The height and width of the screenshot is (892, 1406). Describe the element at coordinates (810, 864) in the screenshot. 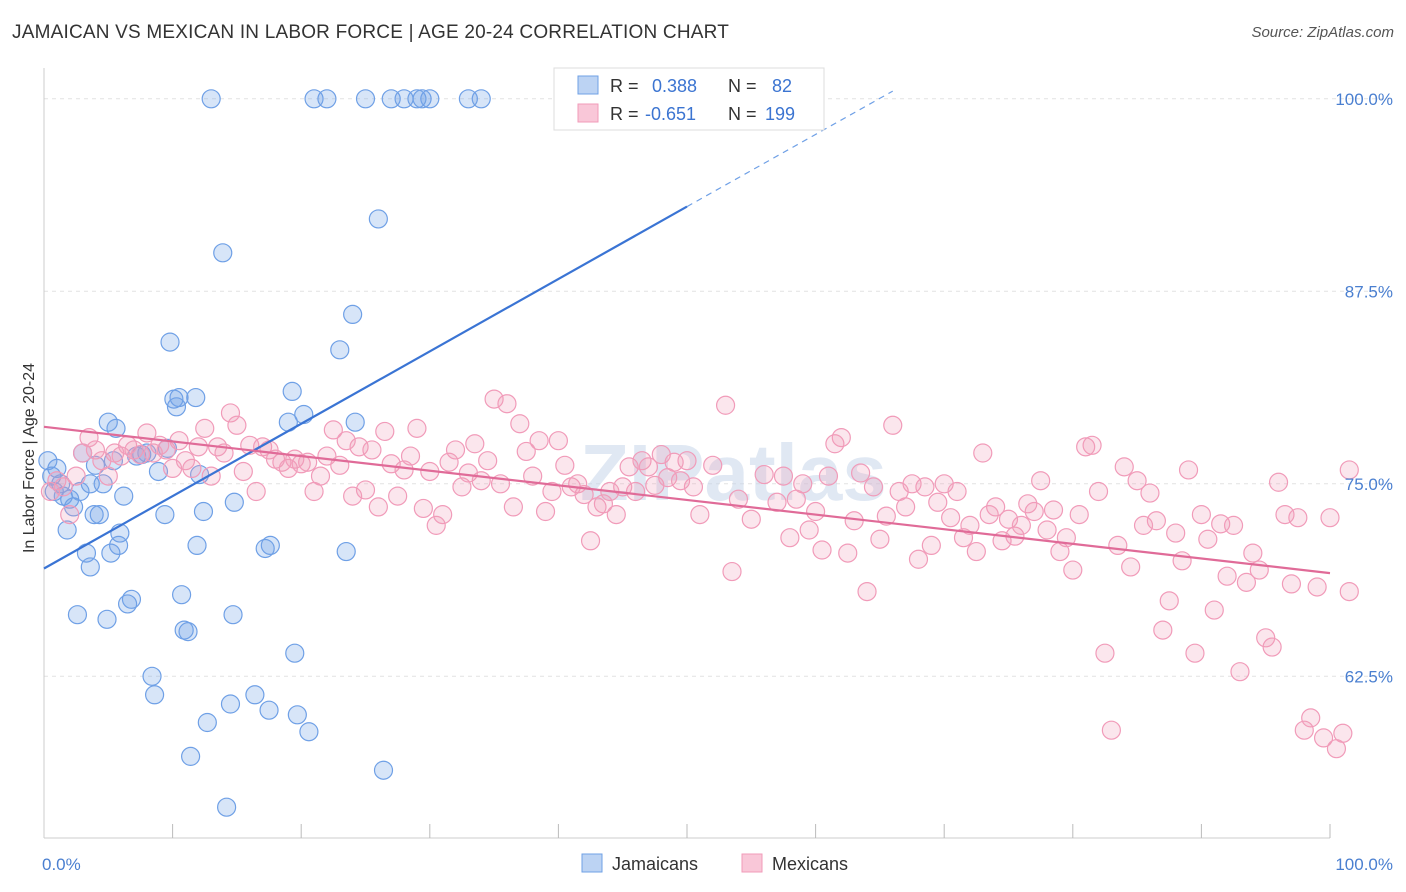

I see `bottom-legend-mexicans: Mexicans` at that location.